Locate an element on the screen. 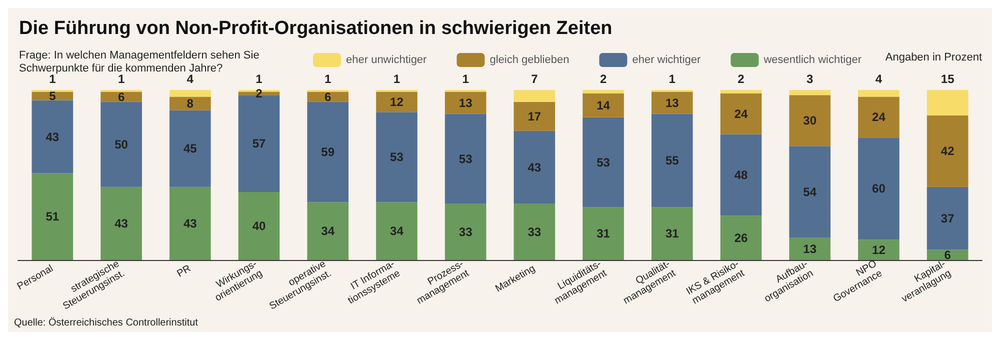 The image size is (1000, 340). data-label: 50 is located at coordinates (121, 144).